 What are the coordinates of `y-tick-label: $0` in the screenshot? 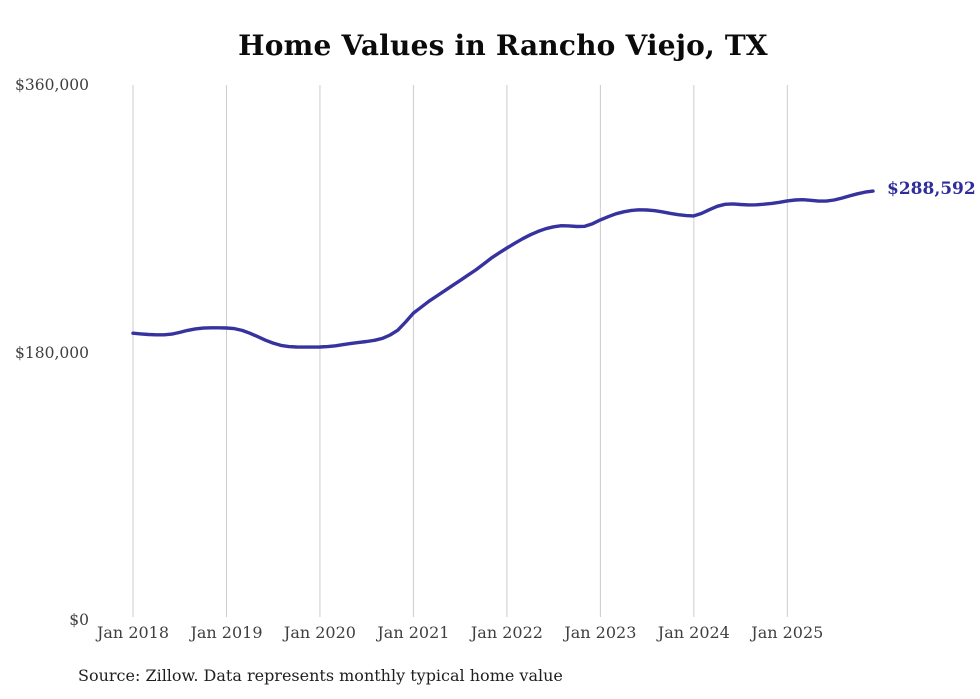 It's located at (79, 620).